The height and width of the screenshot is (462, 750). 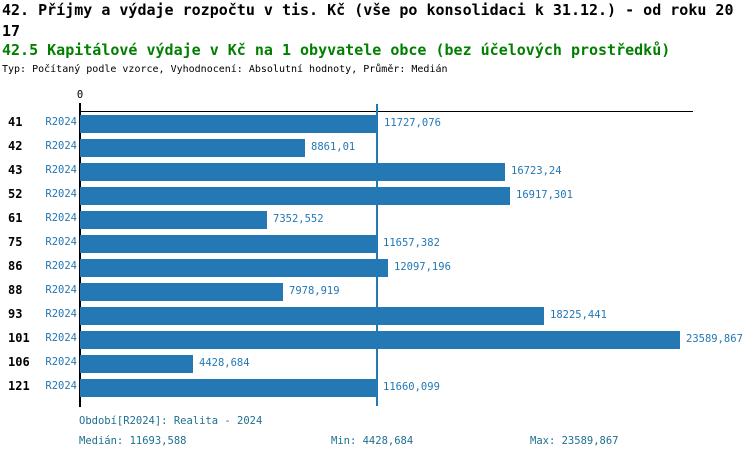 I want to click on row-category-label: 61, so click(x=15, y=218).